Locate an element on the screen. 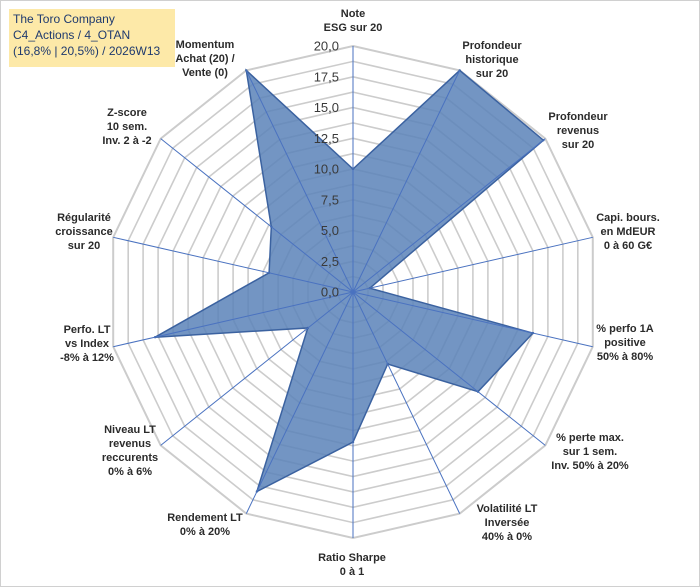 This screenshot has width=700, height=587. axis-label-5: % perte max. sur 1 sem. Inv. 50% à 20% is located at coordinates (590, 452).